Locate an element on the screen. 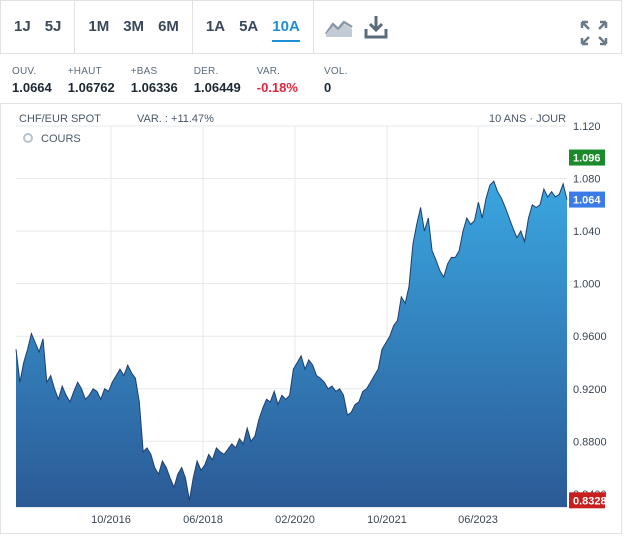 This screenshot has width=629, height=538. stat-value: 1.06336 is located at coordinates (154, 87).